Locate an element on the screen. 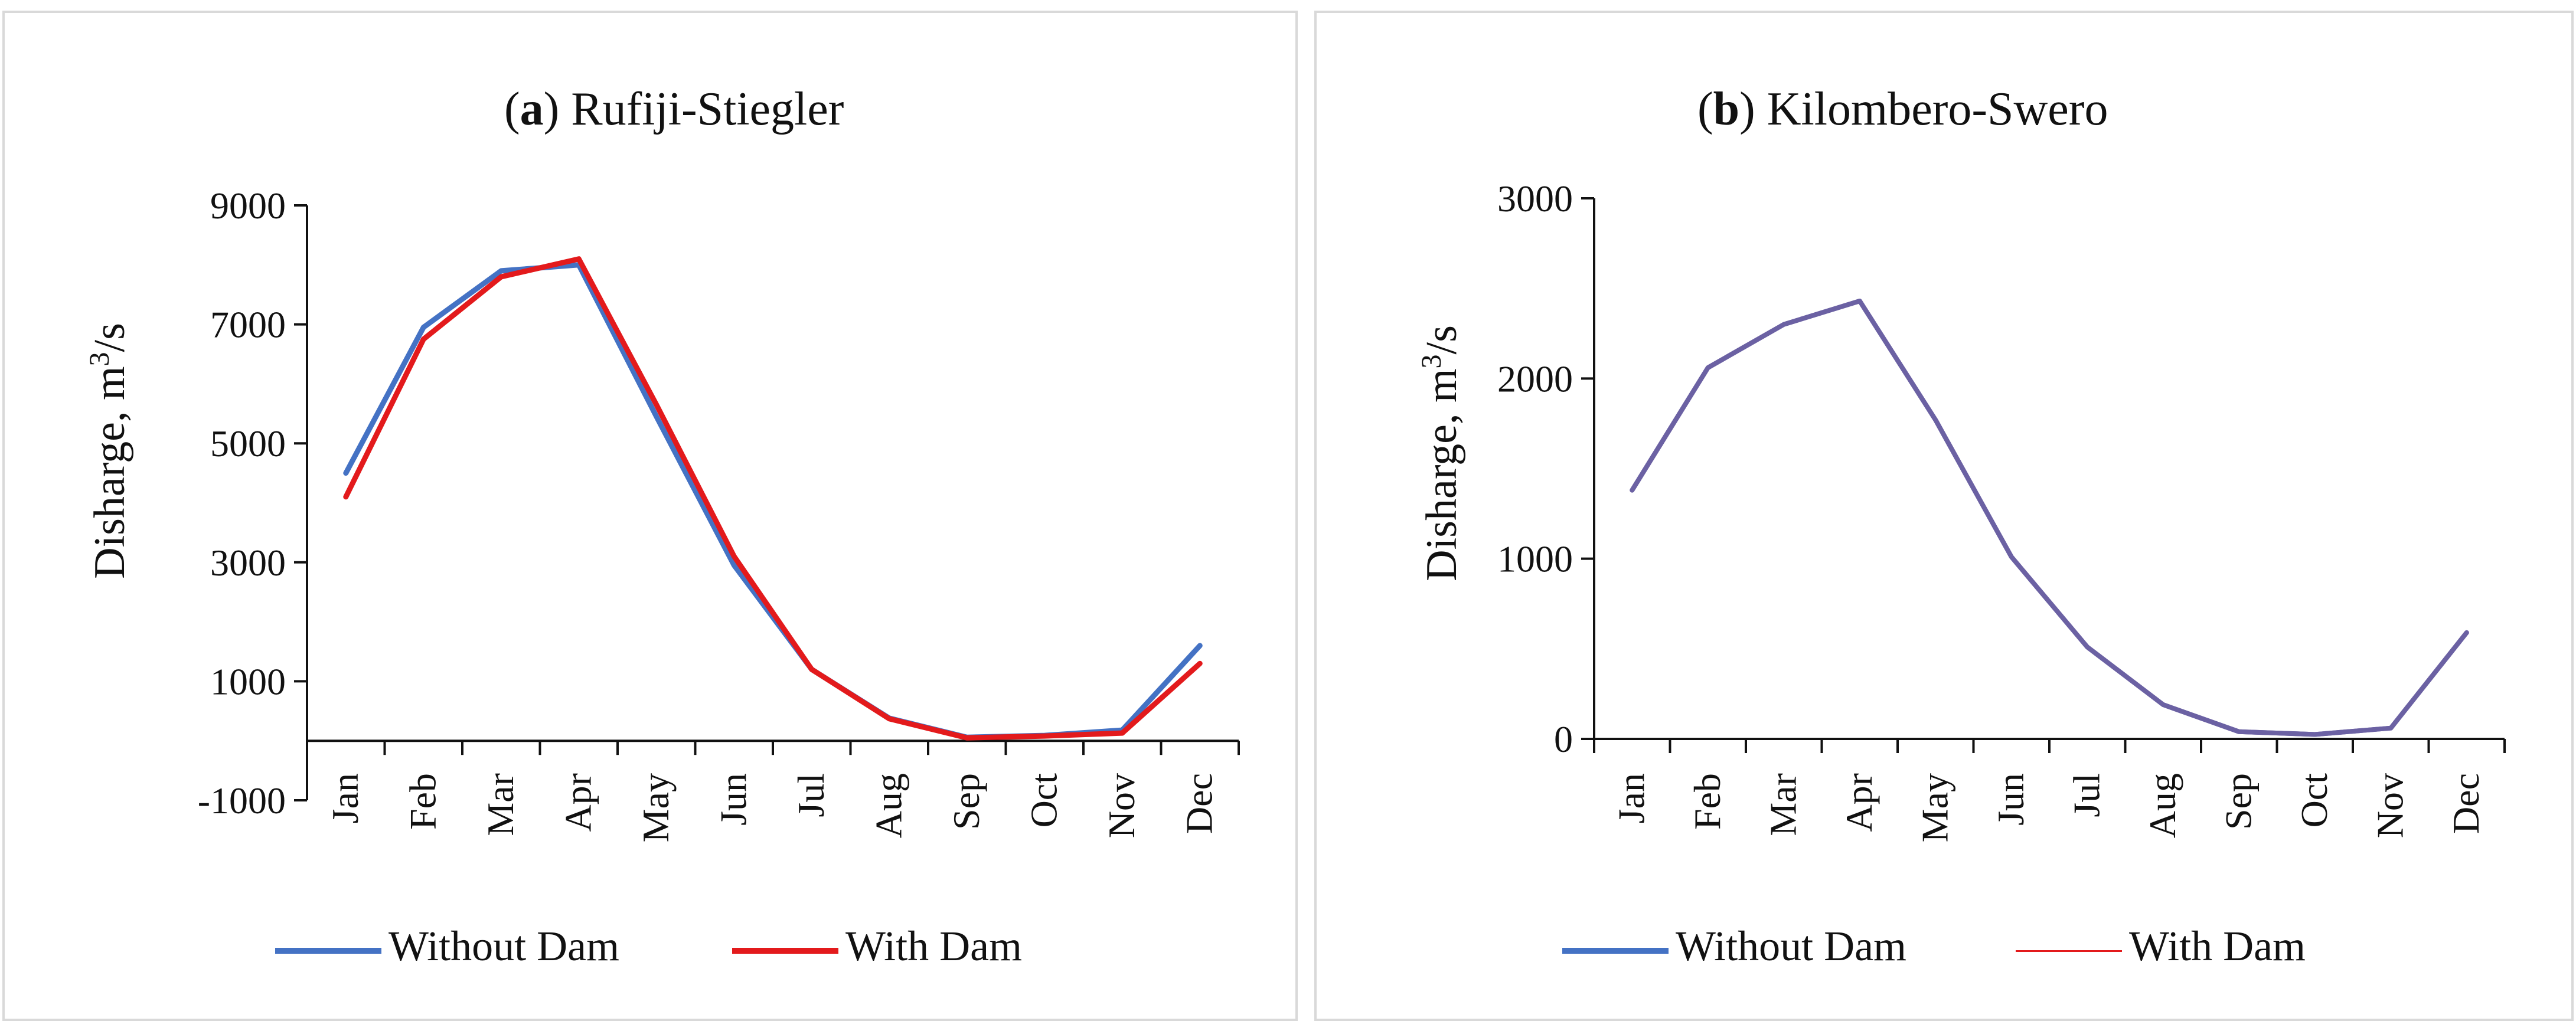 This screenshot has height=1034, width=2576. series-line-with-dam is located at coordinates (2049, 518).